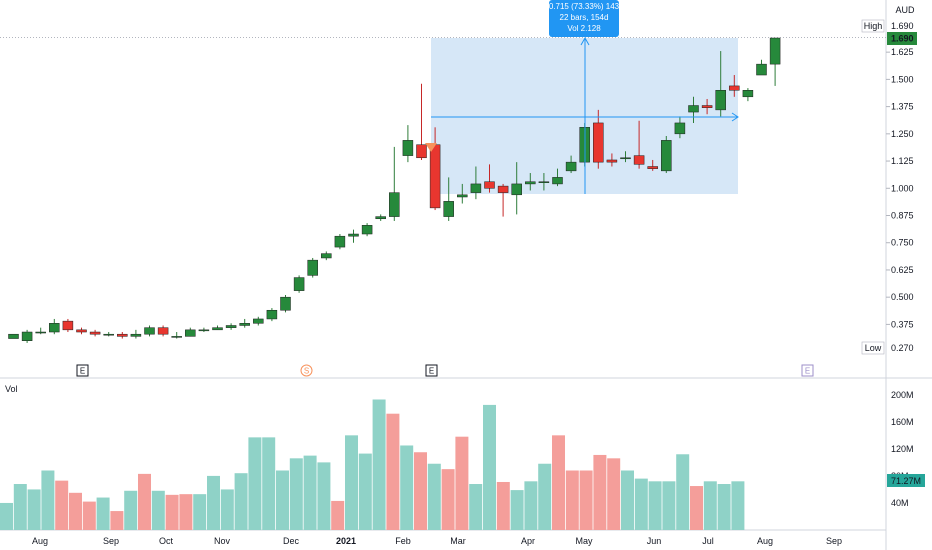 The image size is (932, 550). What do you see at coordinates (902, 449) in the screenshot?
I see `volume-axis: 200M160M120M80M40M` at bounding box center [902, 449].